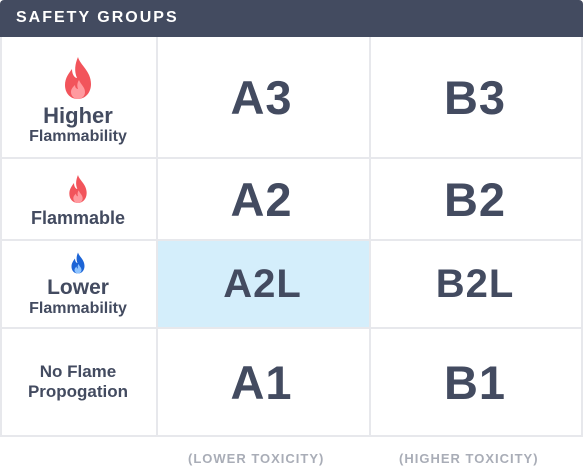 This screenshot has width=585, height=470. Describe the element at coordinates (78, 391) in the screenshot. I see `row-label-line2: Propogation` at that location.